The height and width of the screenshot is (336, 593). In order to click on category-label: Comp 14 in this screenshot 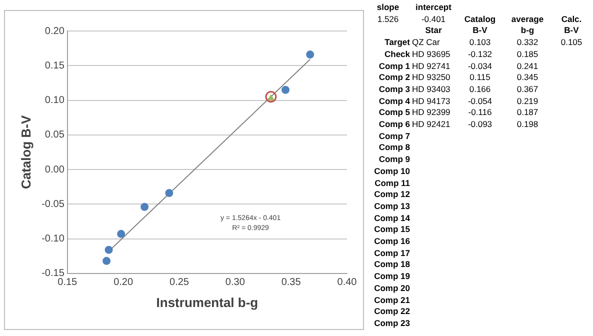, I will do `click(392, 217)`.